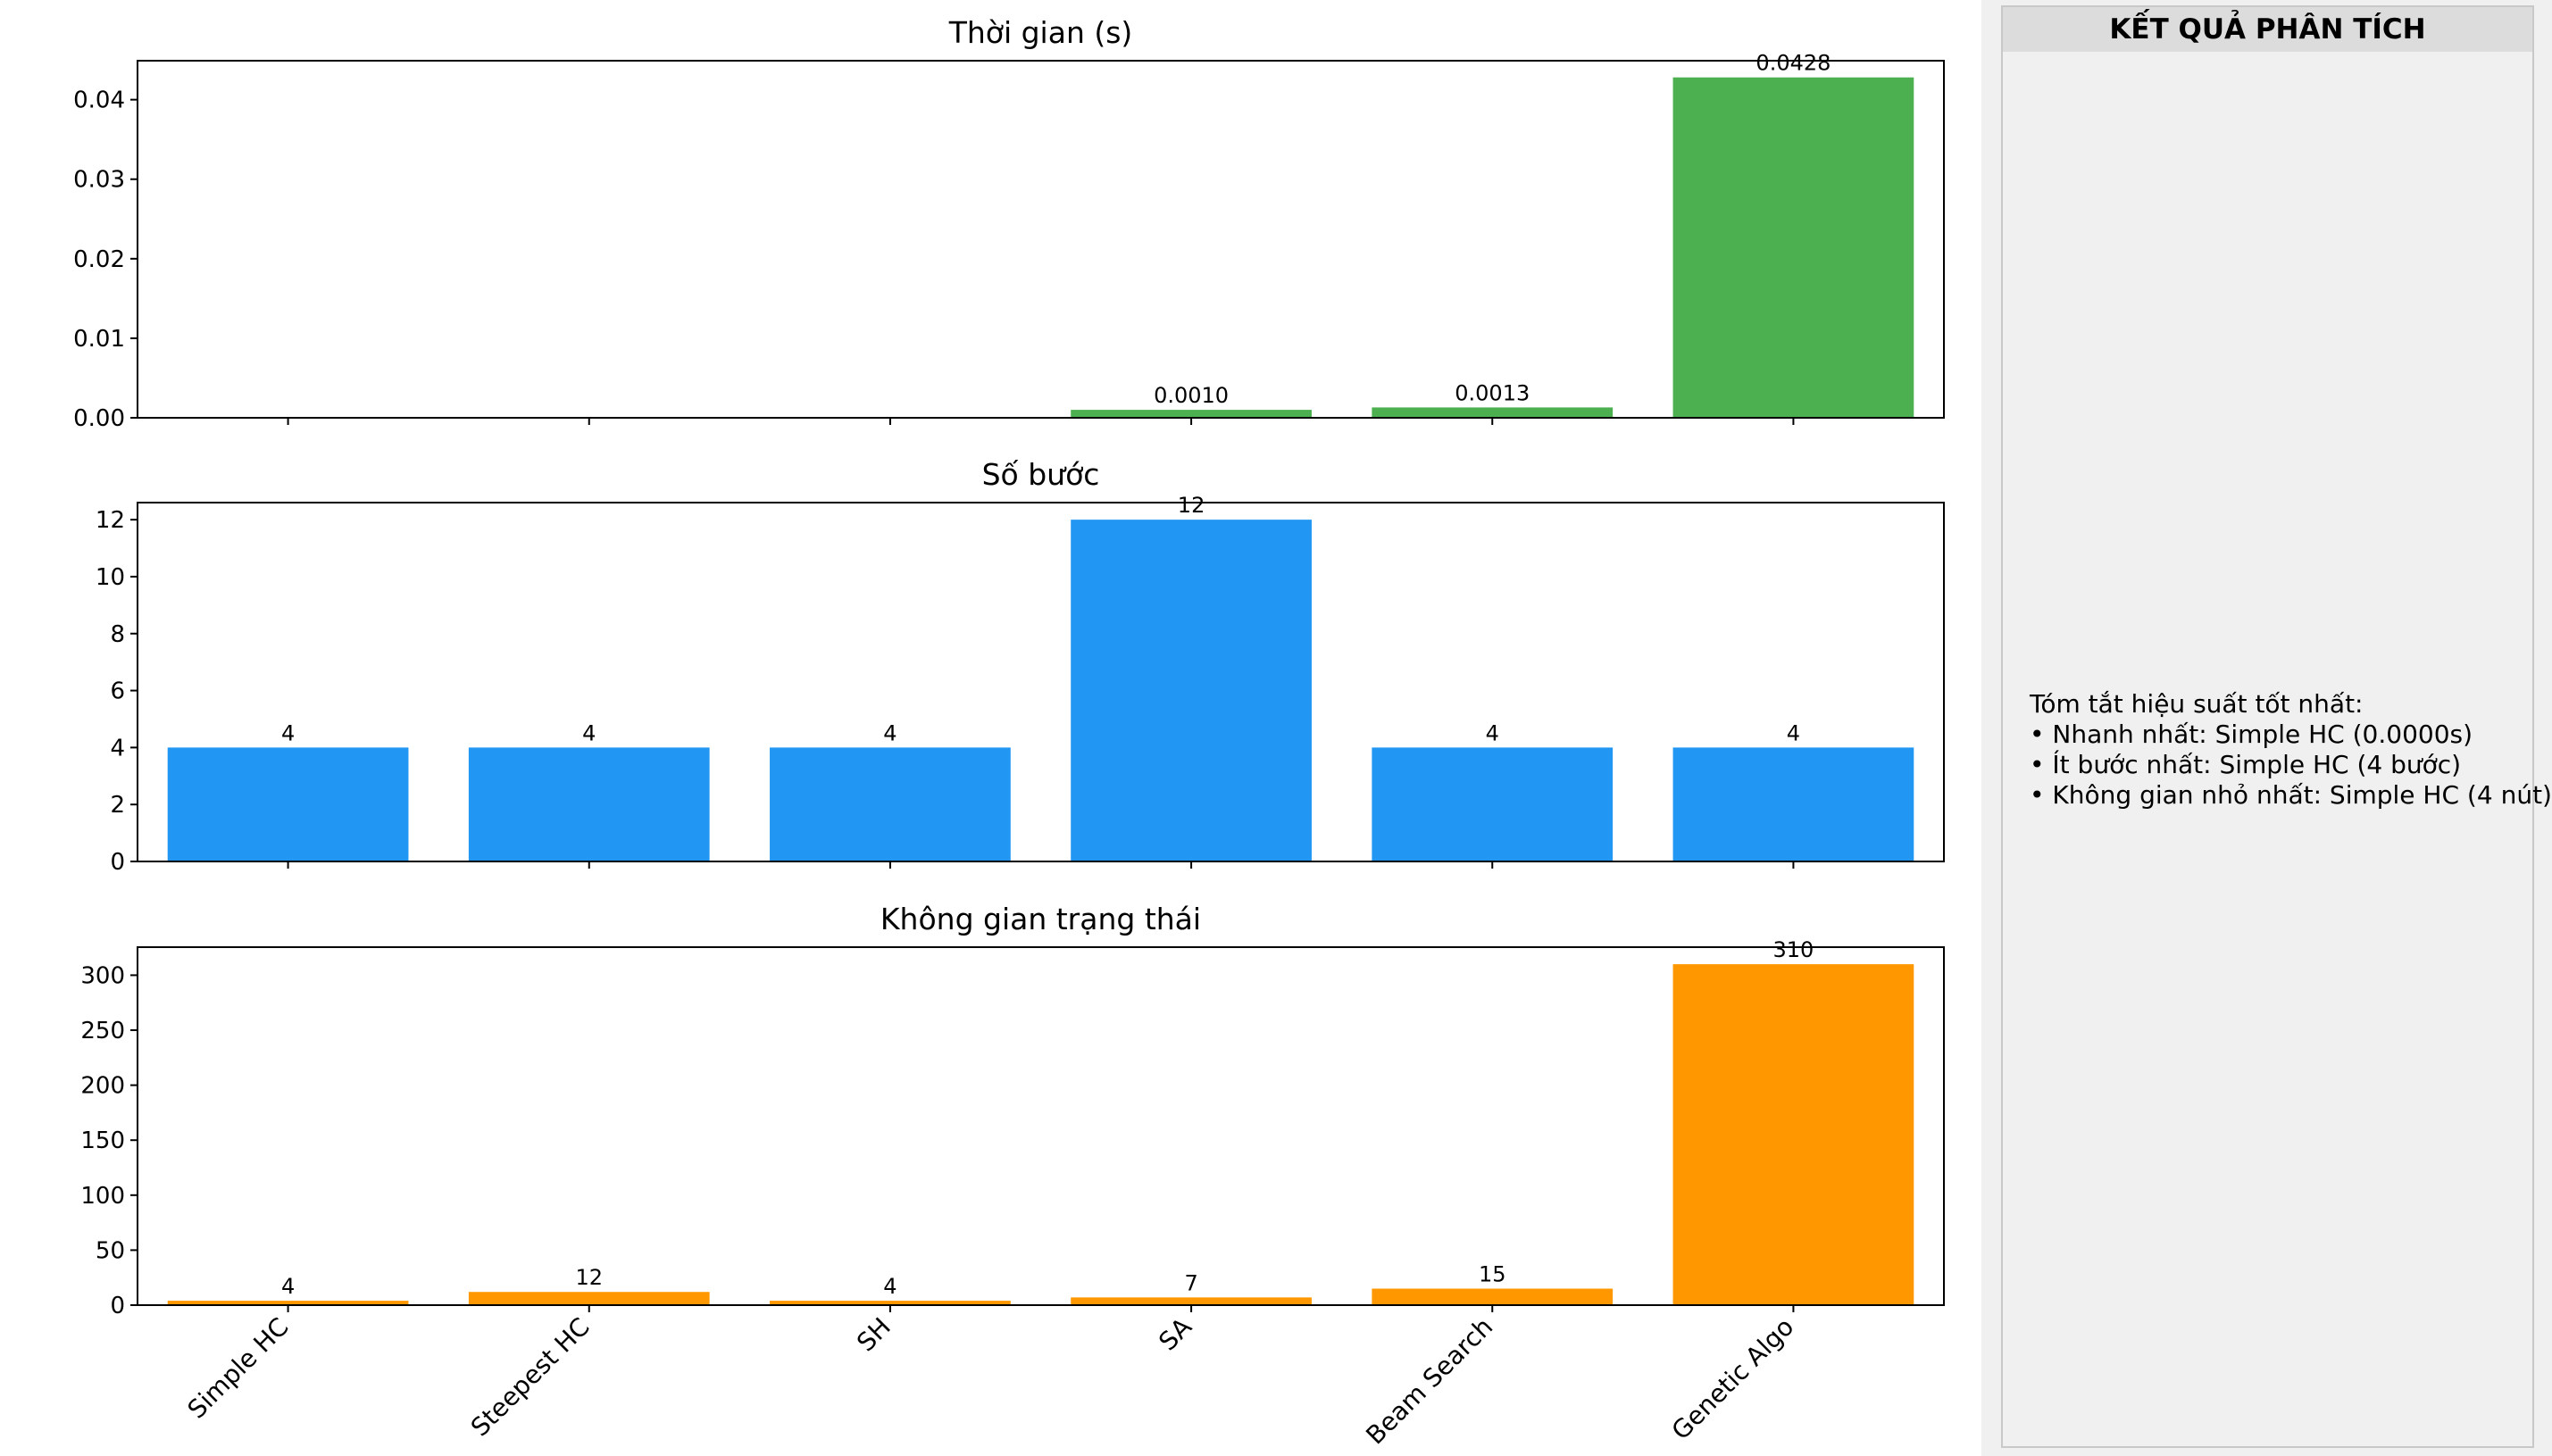  I want to click on data-label: 0.0013, so click(1492, 392).